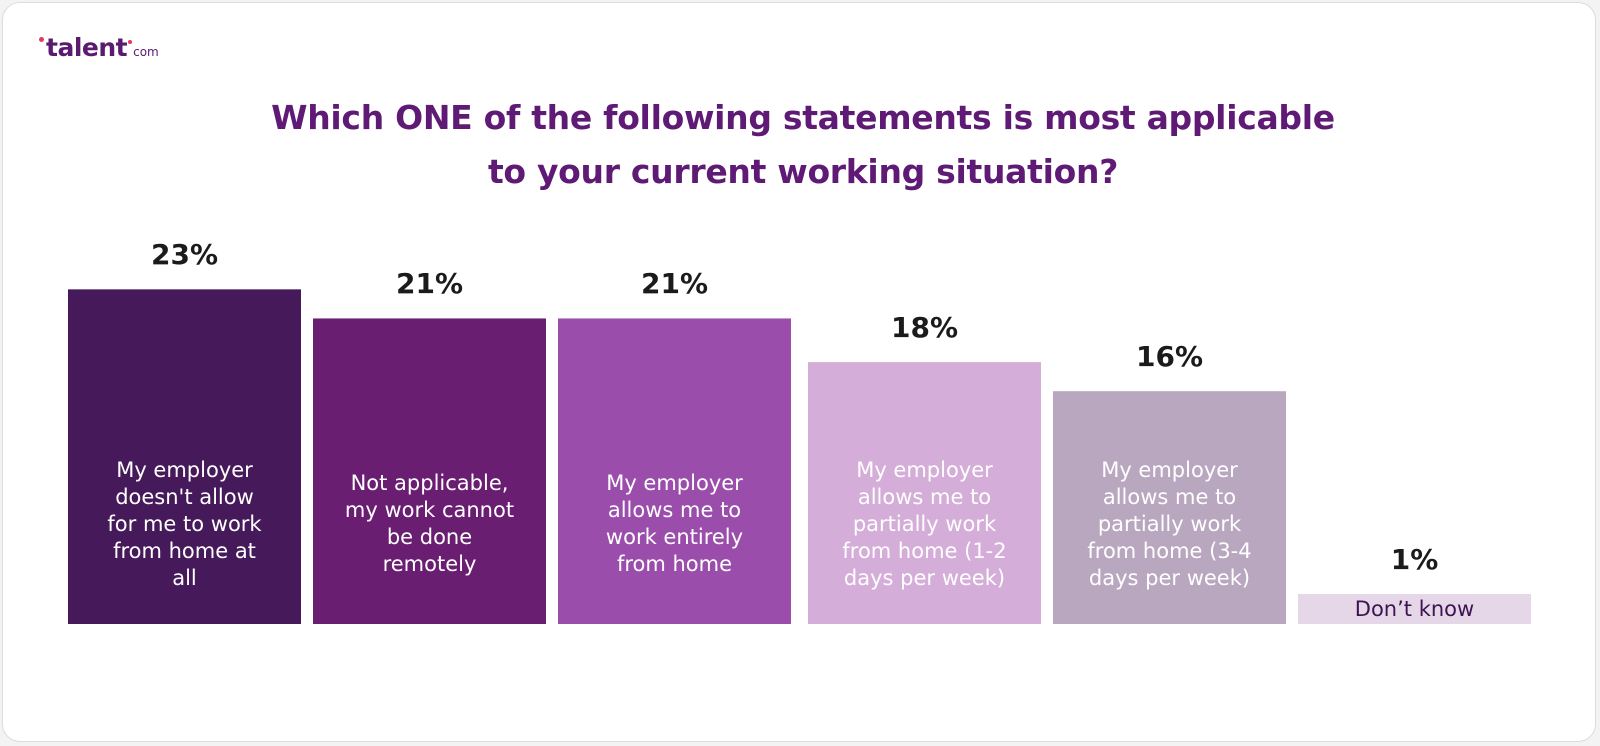 The width and height of the screenshot is (1600, 746). What do you see at coordinates (803, 171) in the screenshot?
I see `chart-title-line-2: to your current working situation?` at bounding box center [803, 171].